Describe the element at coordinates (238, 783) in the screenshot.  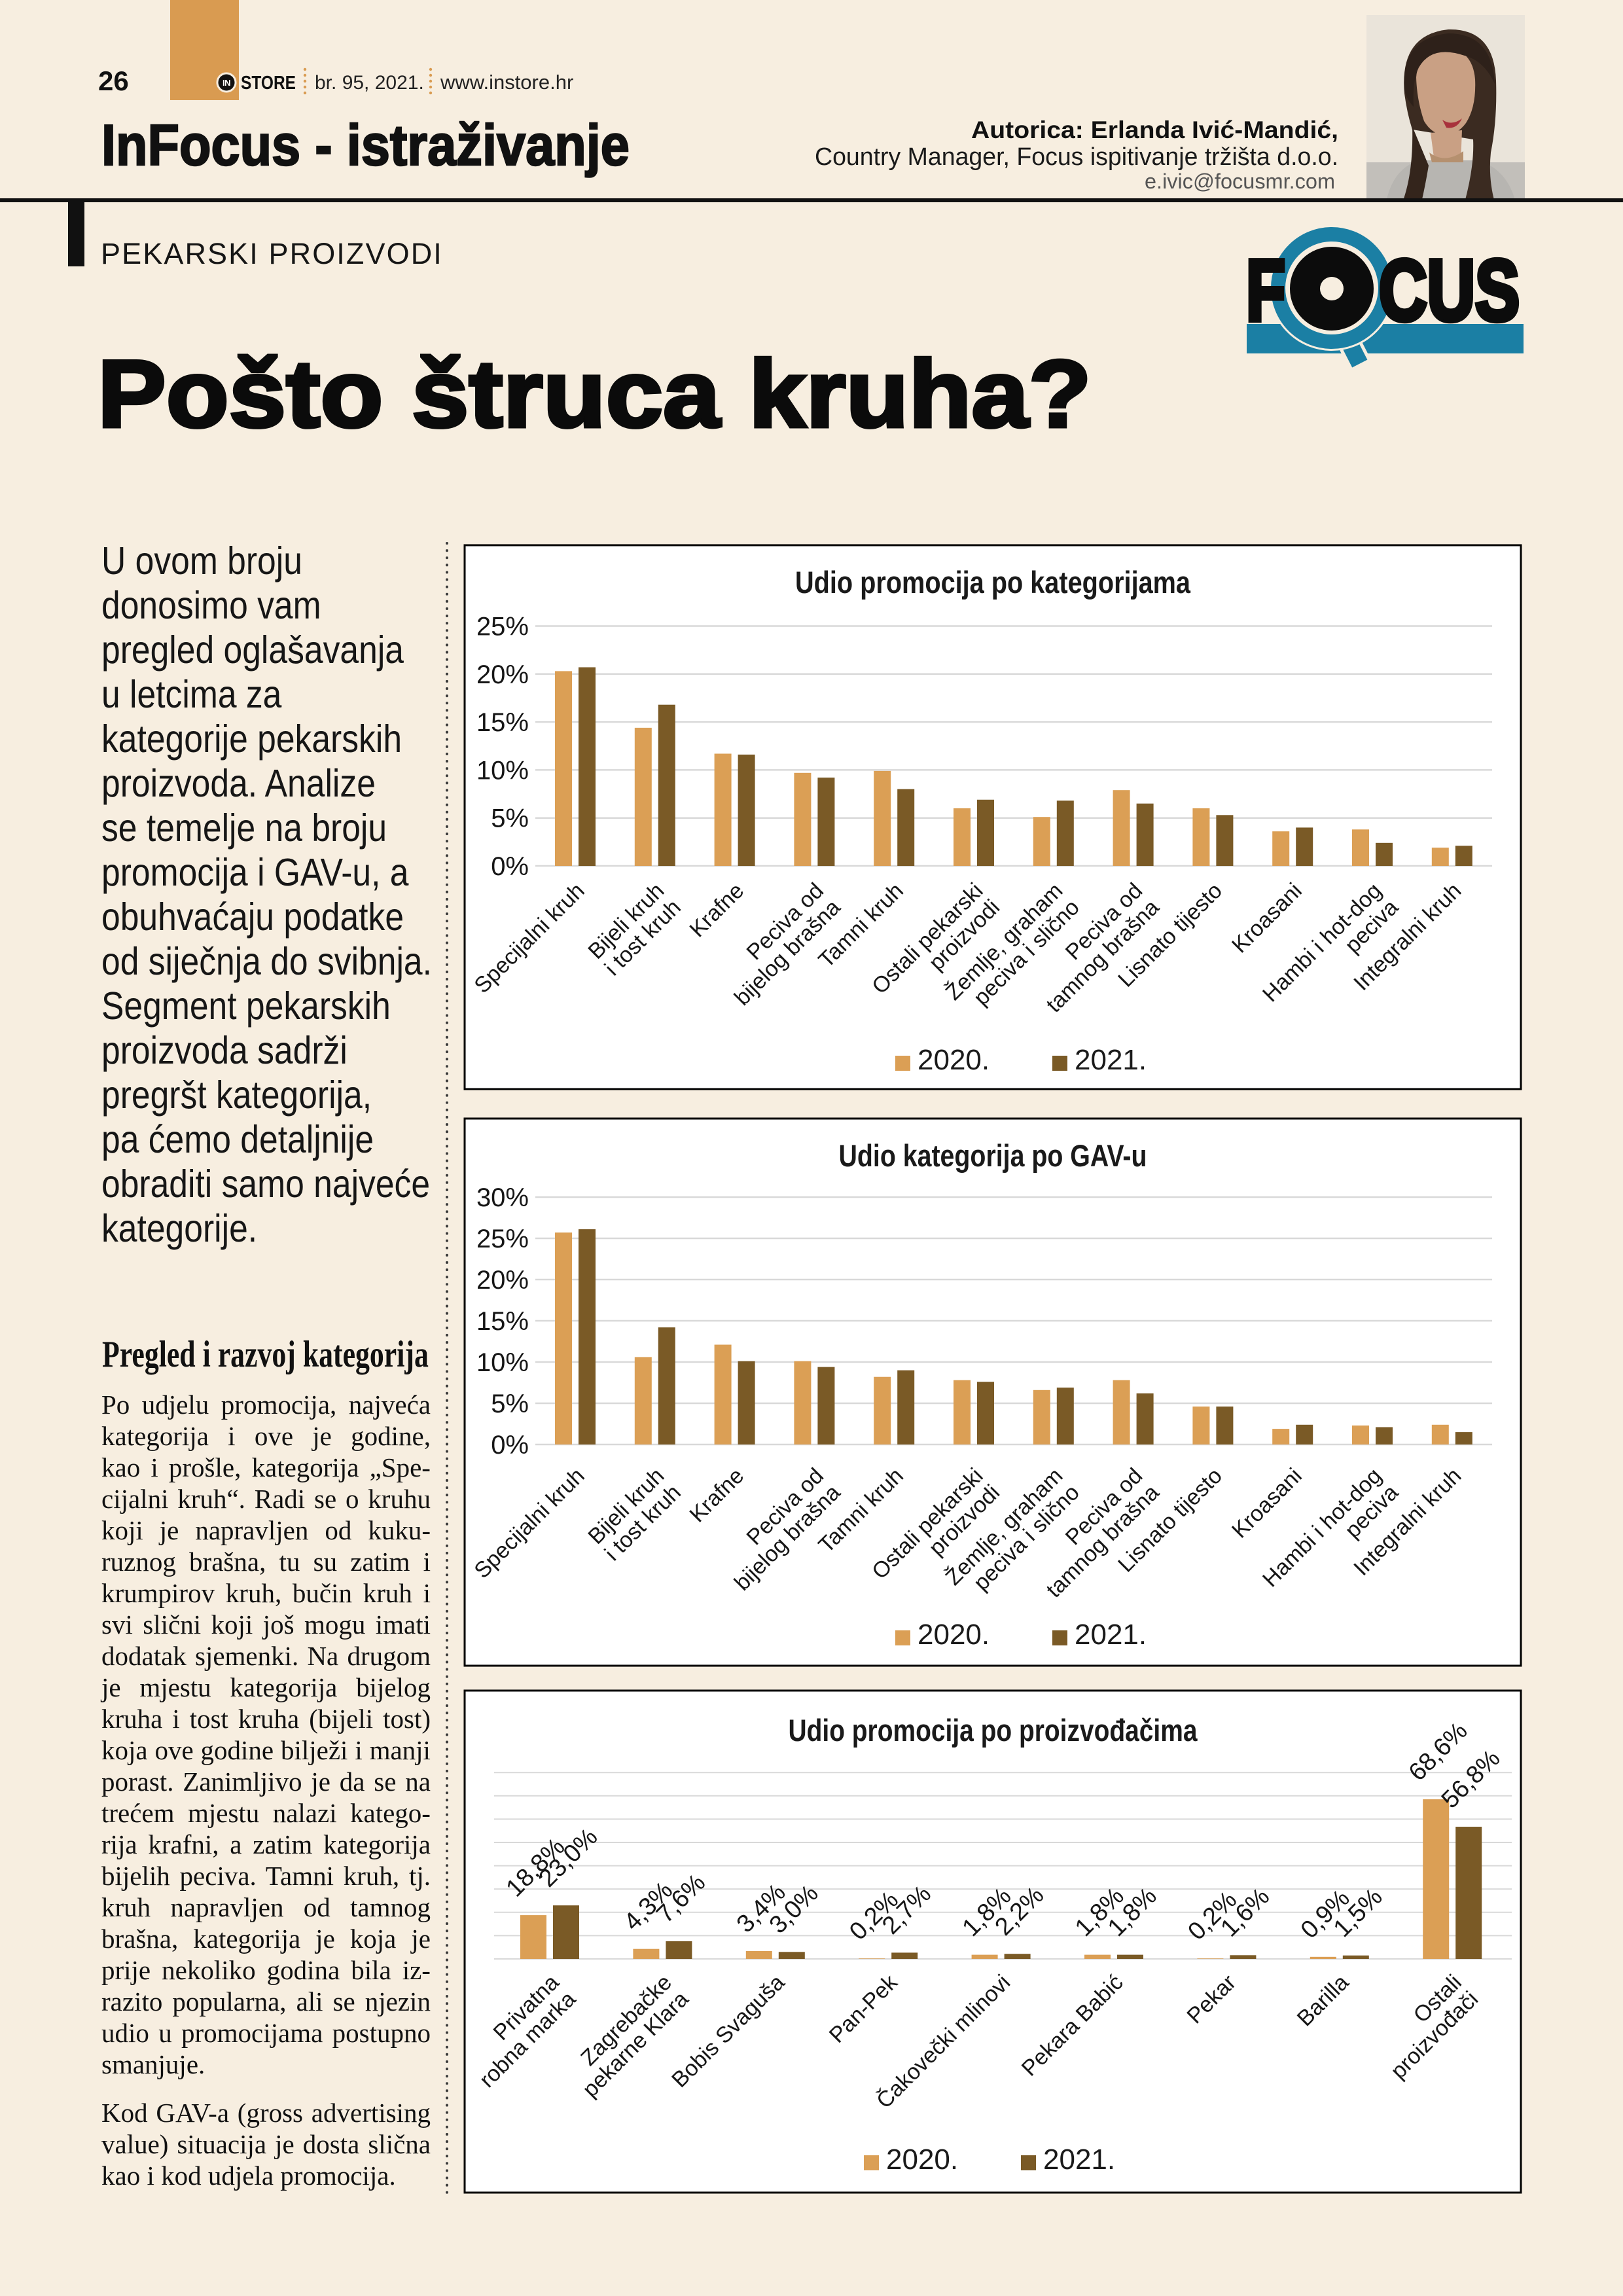
I see `svg-text: proizvoda. Analize` at that location.